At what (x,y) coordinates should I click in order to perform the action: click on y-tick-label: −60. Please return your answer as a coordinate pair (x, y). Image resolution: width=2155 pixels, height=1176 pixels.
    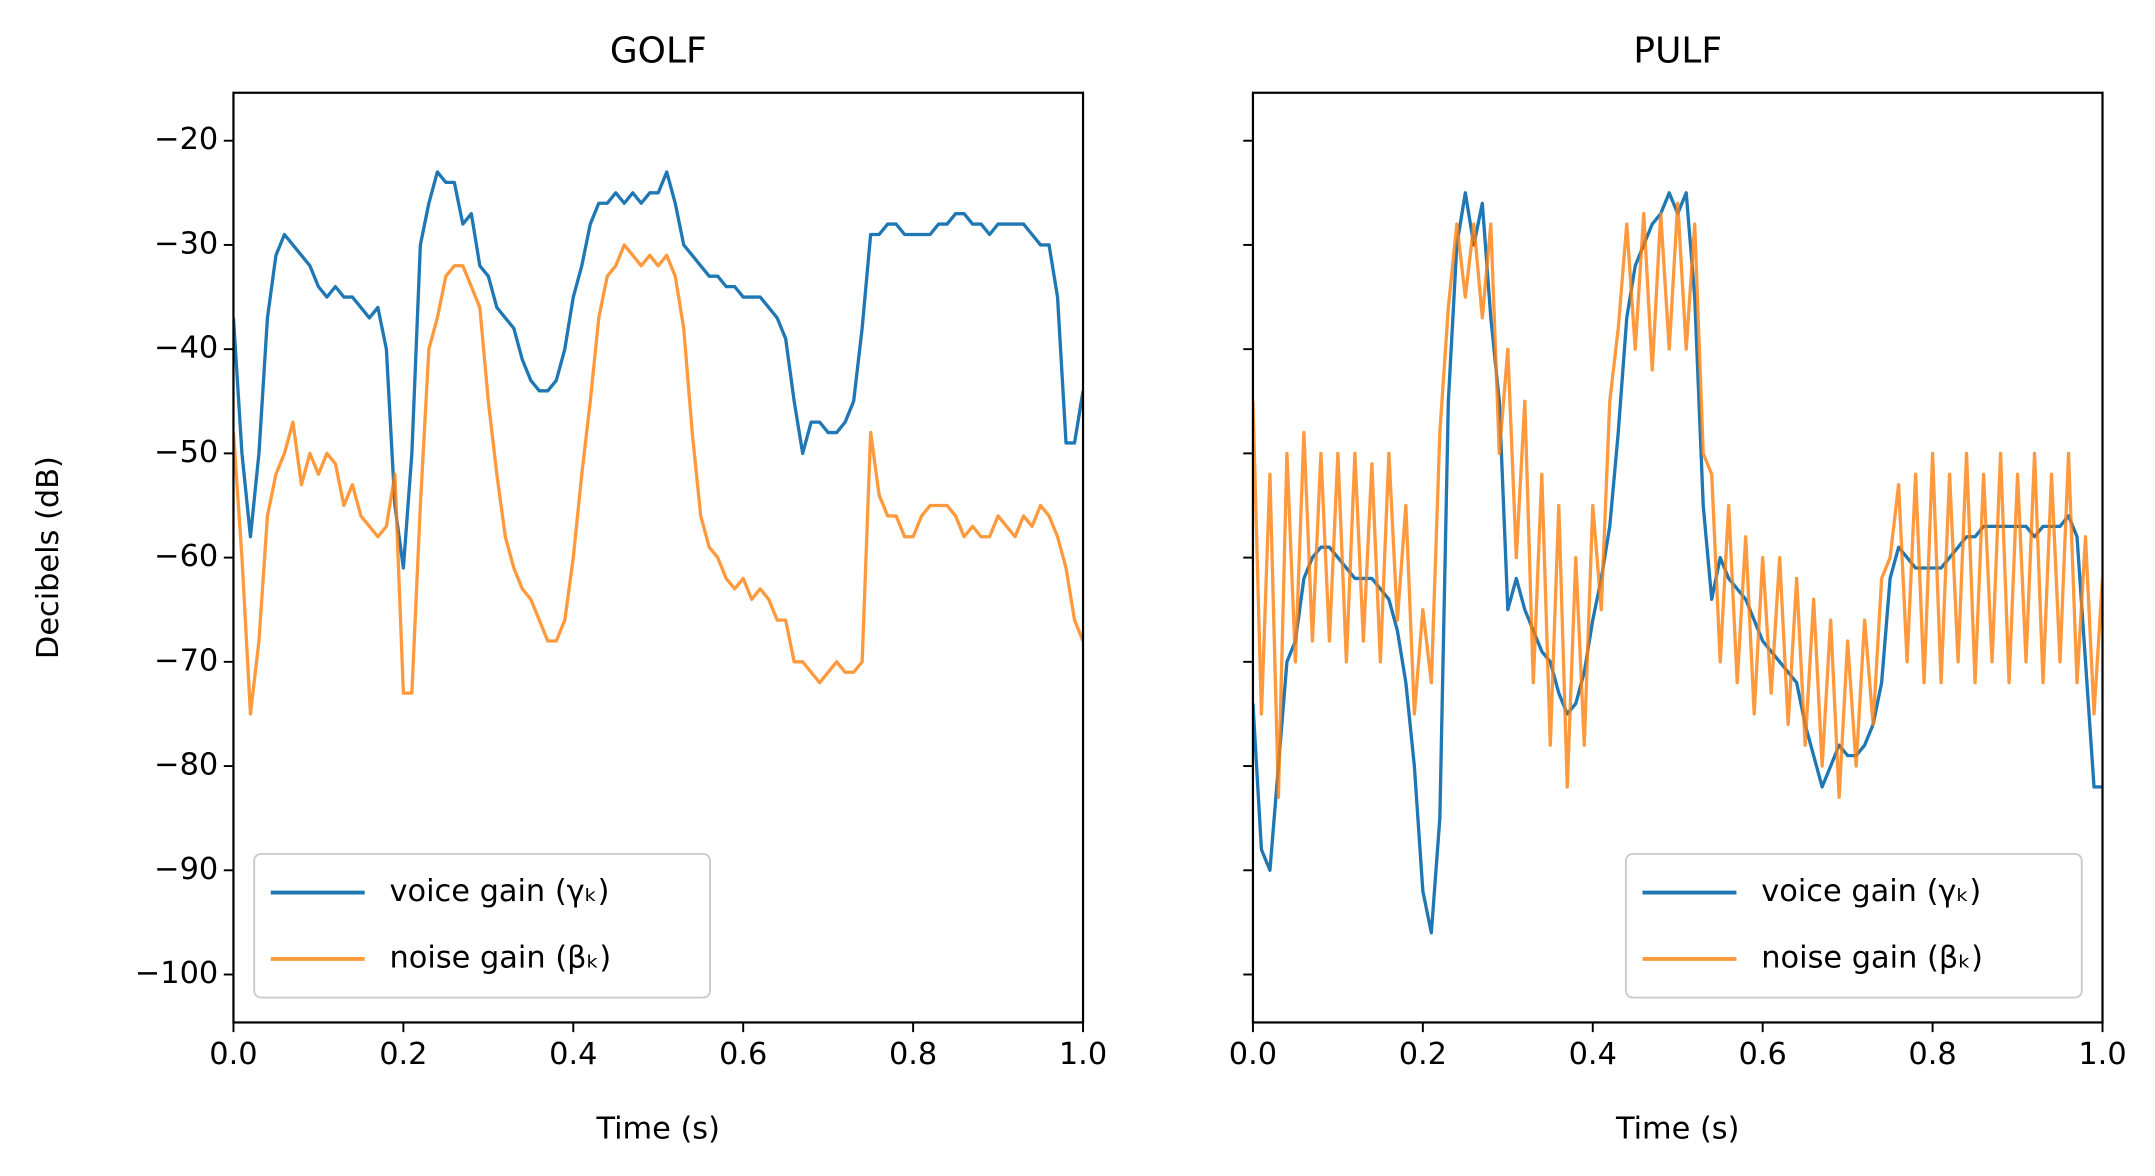
    Looking at the image, I should click on (186, 556).